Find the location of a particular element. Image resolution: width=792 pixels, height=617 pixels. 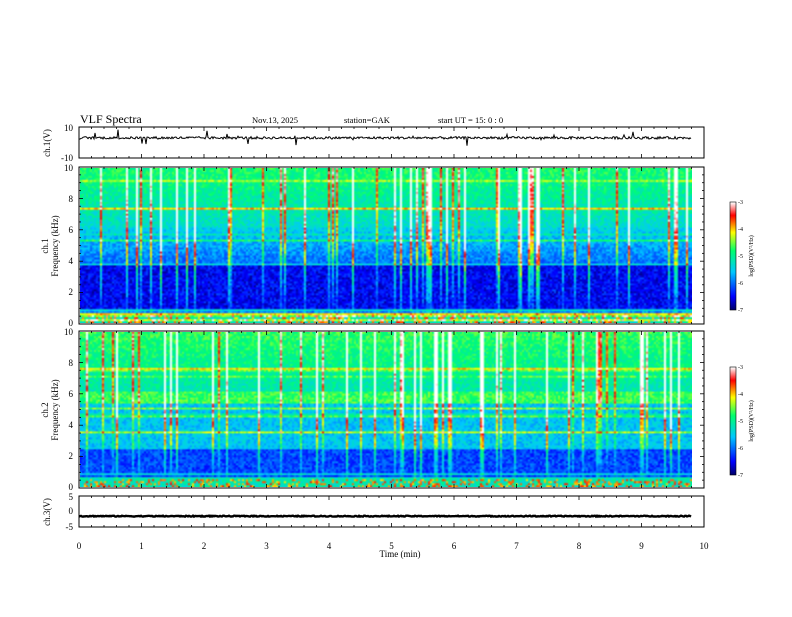

x-tick-label: 7 is located at coordinates (516, 546).